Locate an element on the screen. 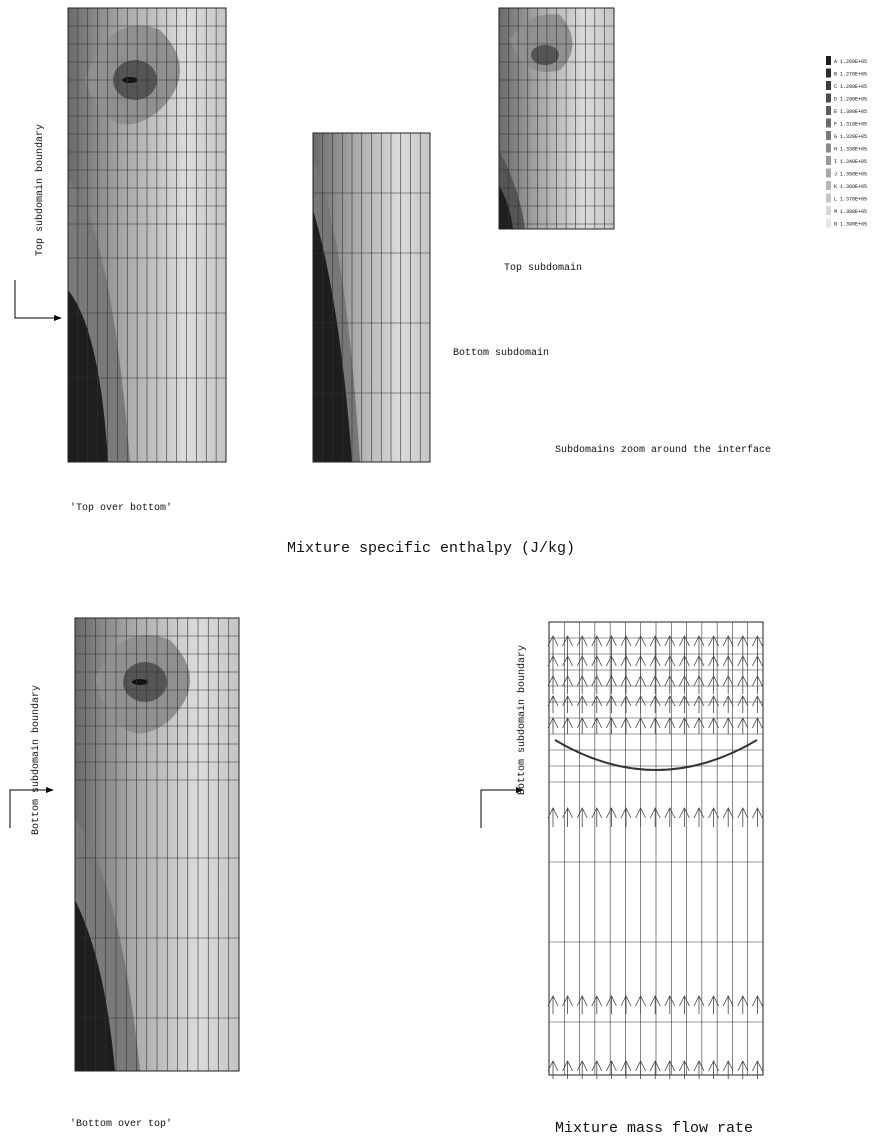 The width and height of the screenshot is (877, 1147). panel-label: 'Bottom over top' is located at coordinates (121, 1124).